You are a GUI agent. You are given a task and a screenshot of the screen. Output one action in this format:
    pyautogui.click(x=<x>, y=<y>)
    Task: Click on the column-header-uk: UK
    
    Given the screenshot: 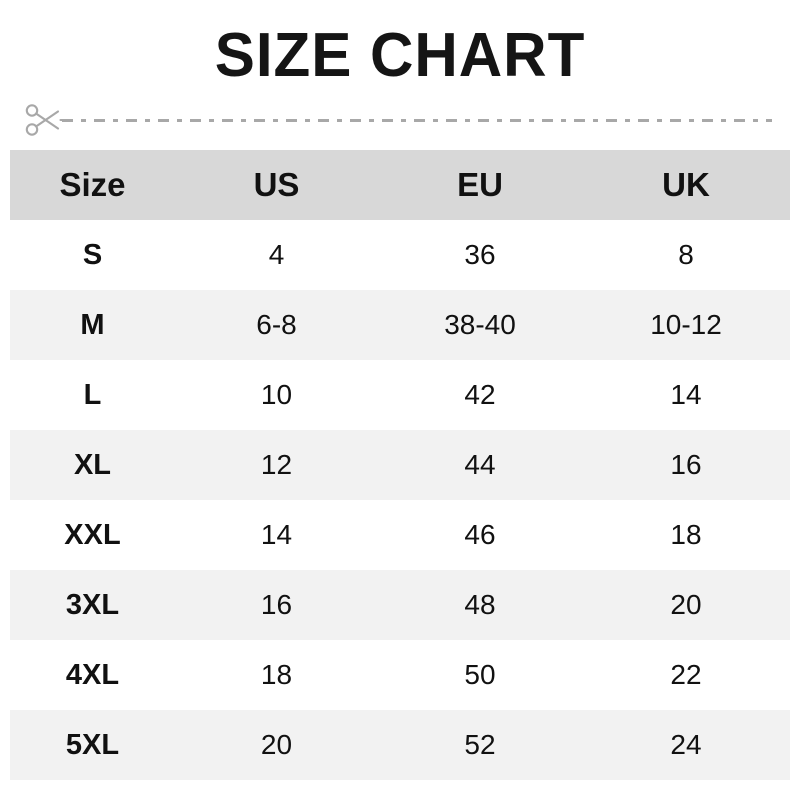 What is the action you would take?
    pyautogui.click(x=686, y=185)
    